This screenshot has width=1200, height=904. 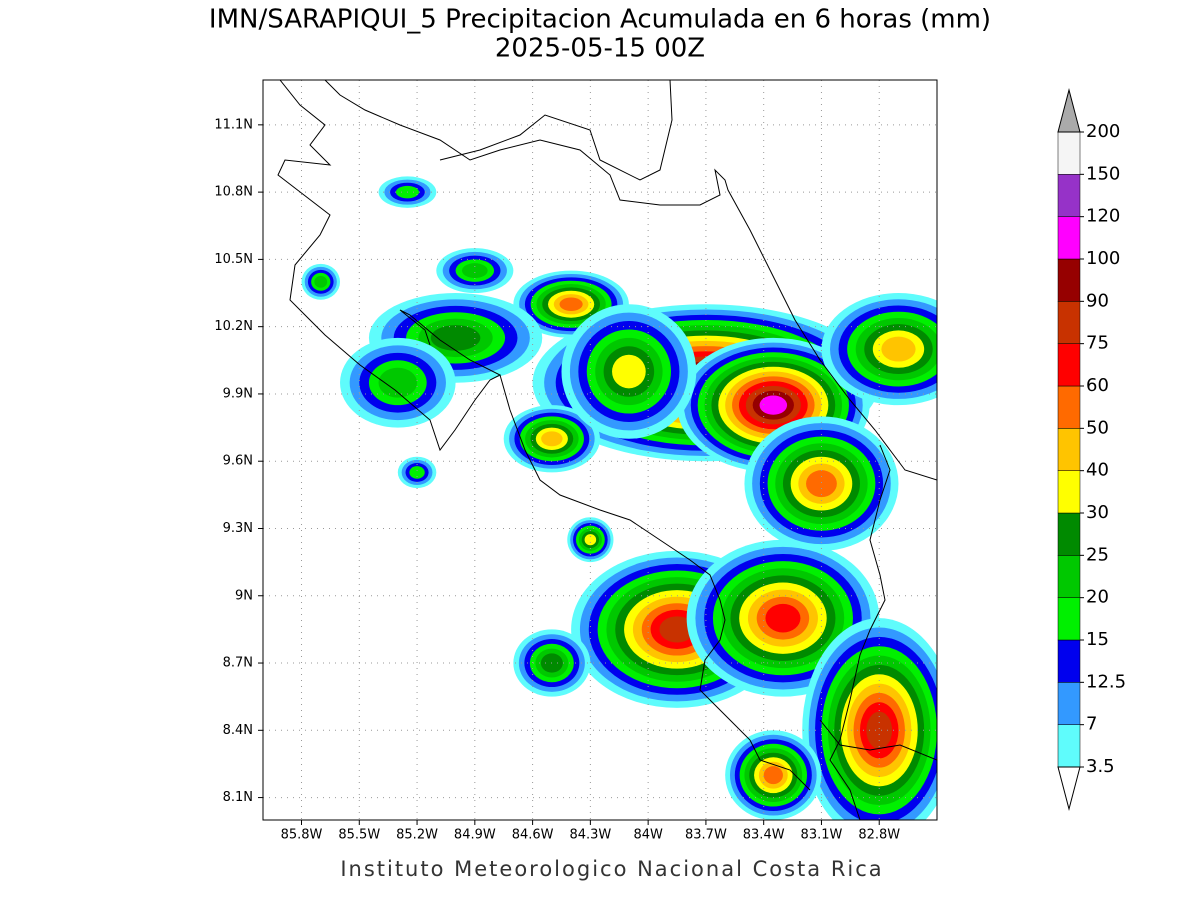 What do you see at coordinates (1097, 385) in the screenshot?
I see `colorbar-label: 60` at bounding box center [1097, 385].